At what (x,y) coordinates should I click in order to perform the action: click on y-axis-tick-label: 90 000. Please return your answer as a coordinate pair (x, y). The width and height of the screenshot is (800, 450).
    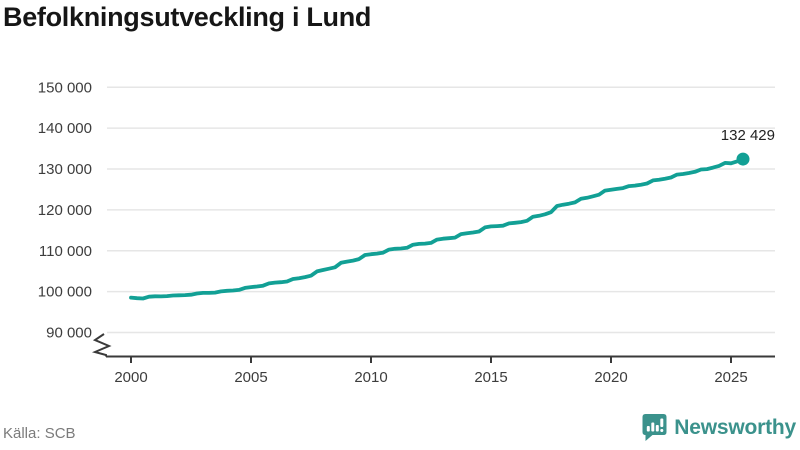
    Looking at the image, I should click on (69, 333).